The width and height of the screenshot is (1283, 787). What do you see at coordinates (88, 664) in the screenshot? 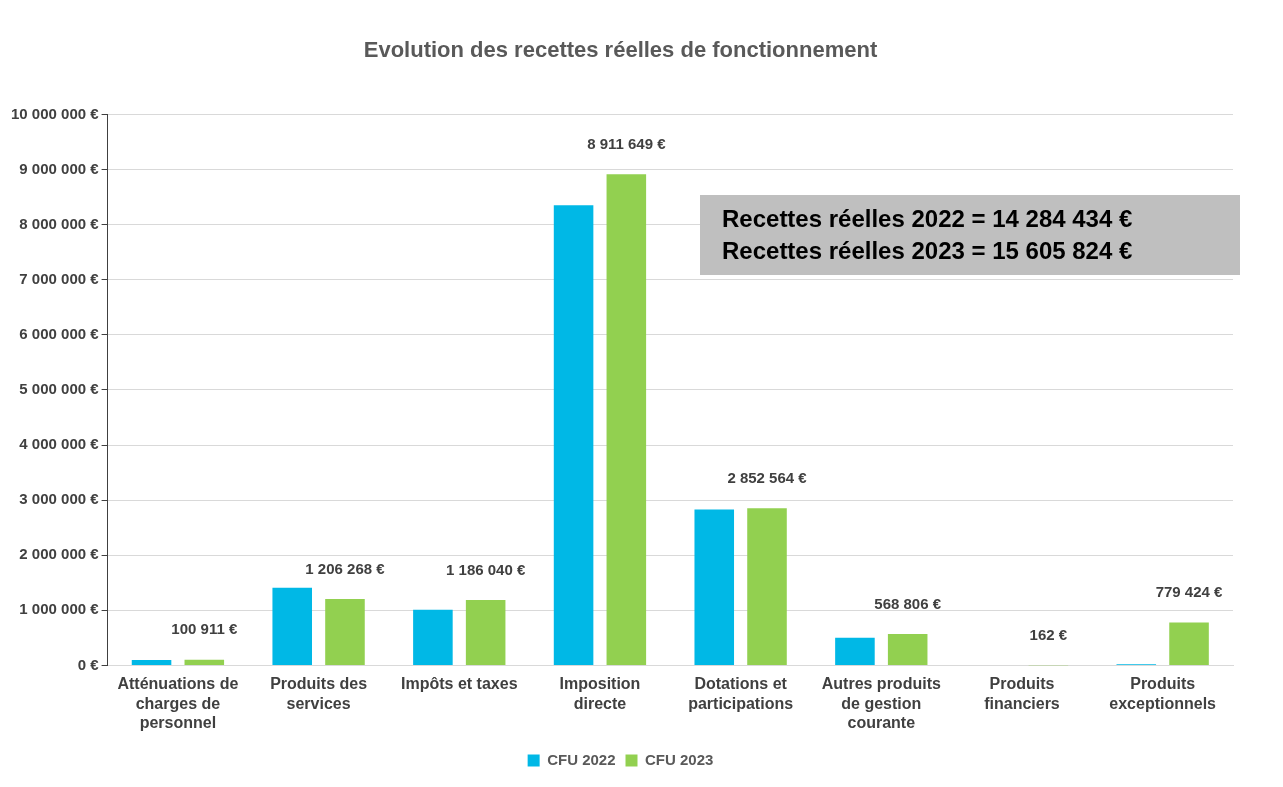
I see `y-tick-label: 0 €` at bounding box center [88, 664].